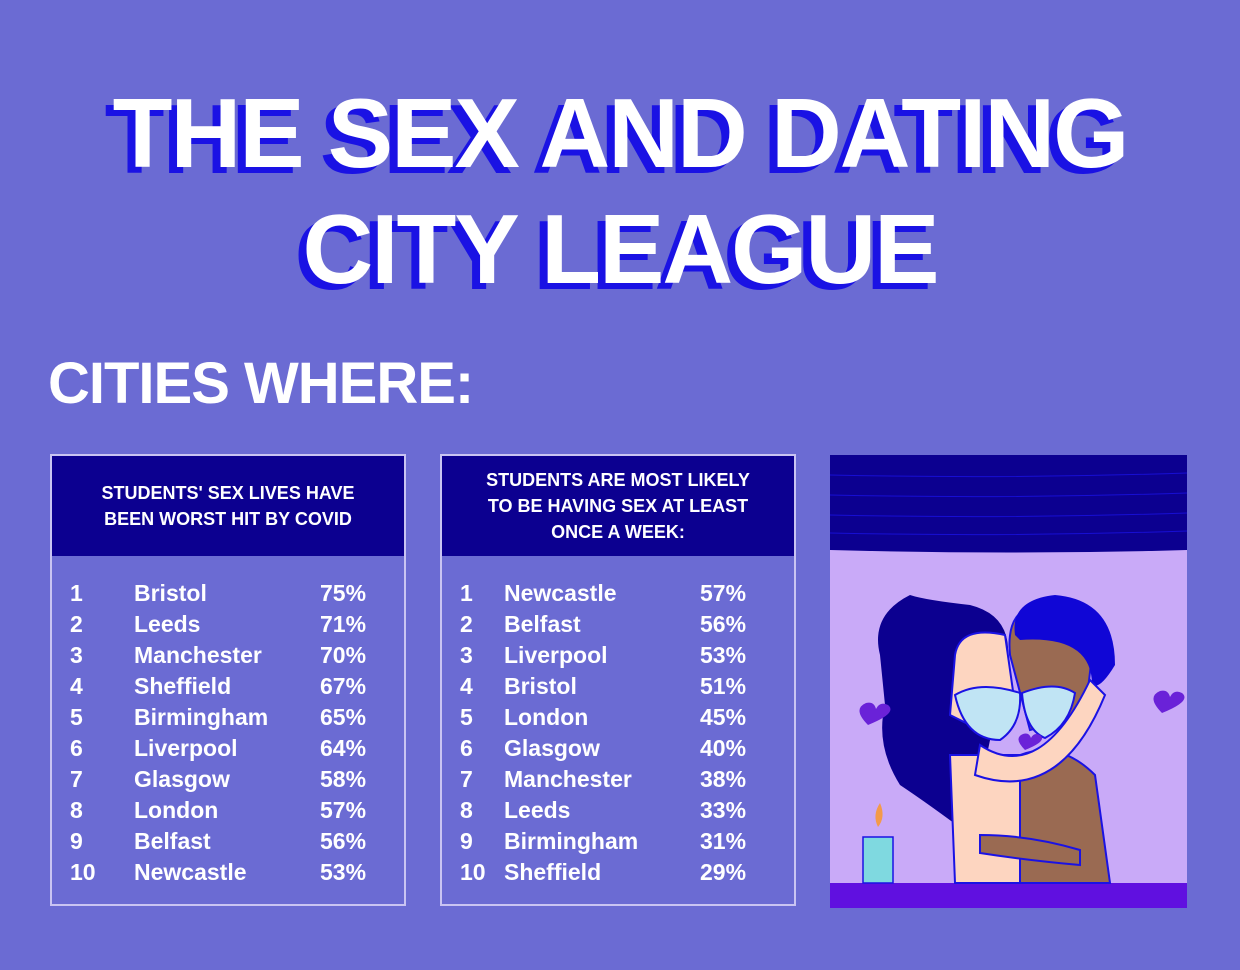 The height and width of the screenshot is (970, 1240). What do you see at coordinates (618, 593) in the screenshot?
I see `table-row: 1 Newcastle 57%` at bounding box center [618, 593].